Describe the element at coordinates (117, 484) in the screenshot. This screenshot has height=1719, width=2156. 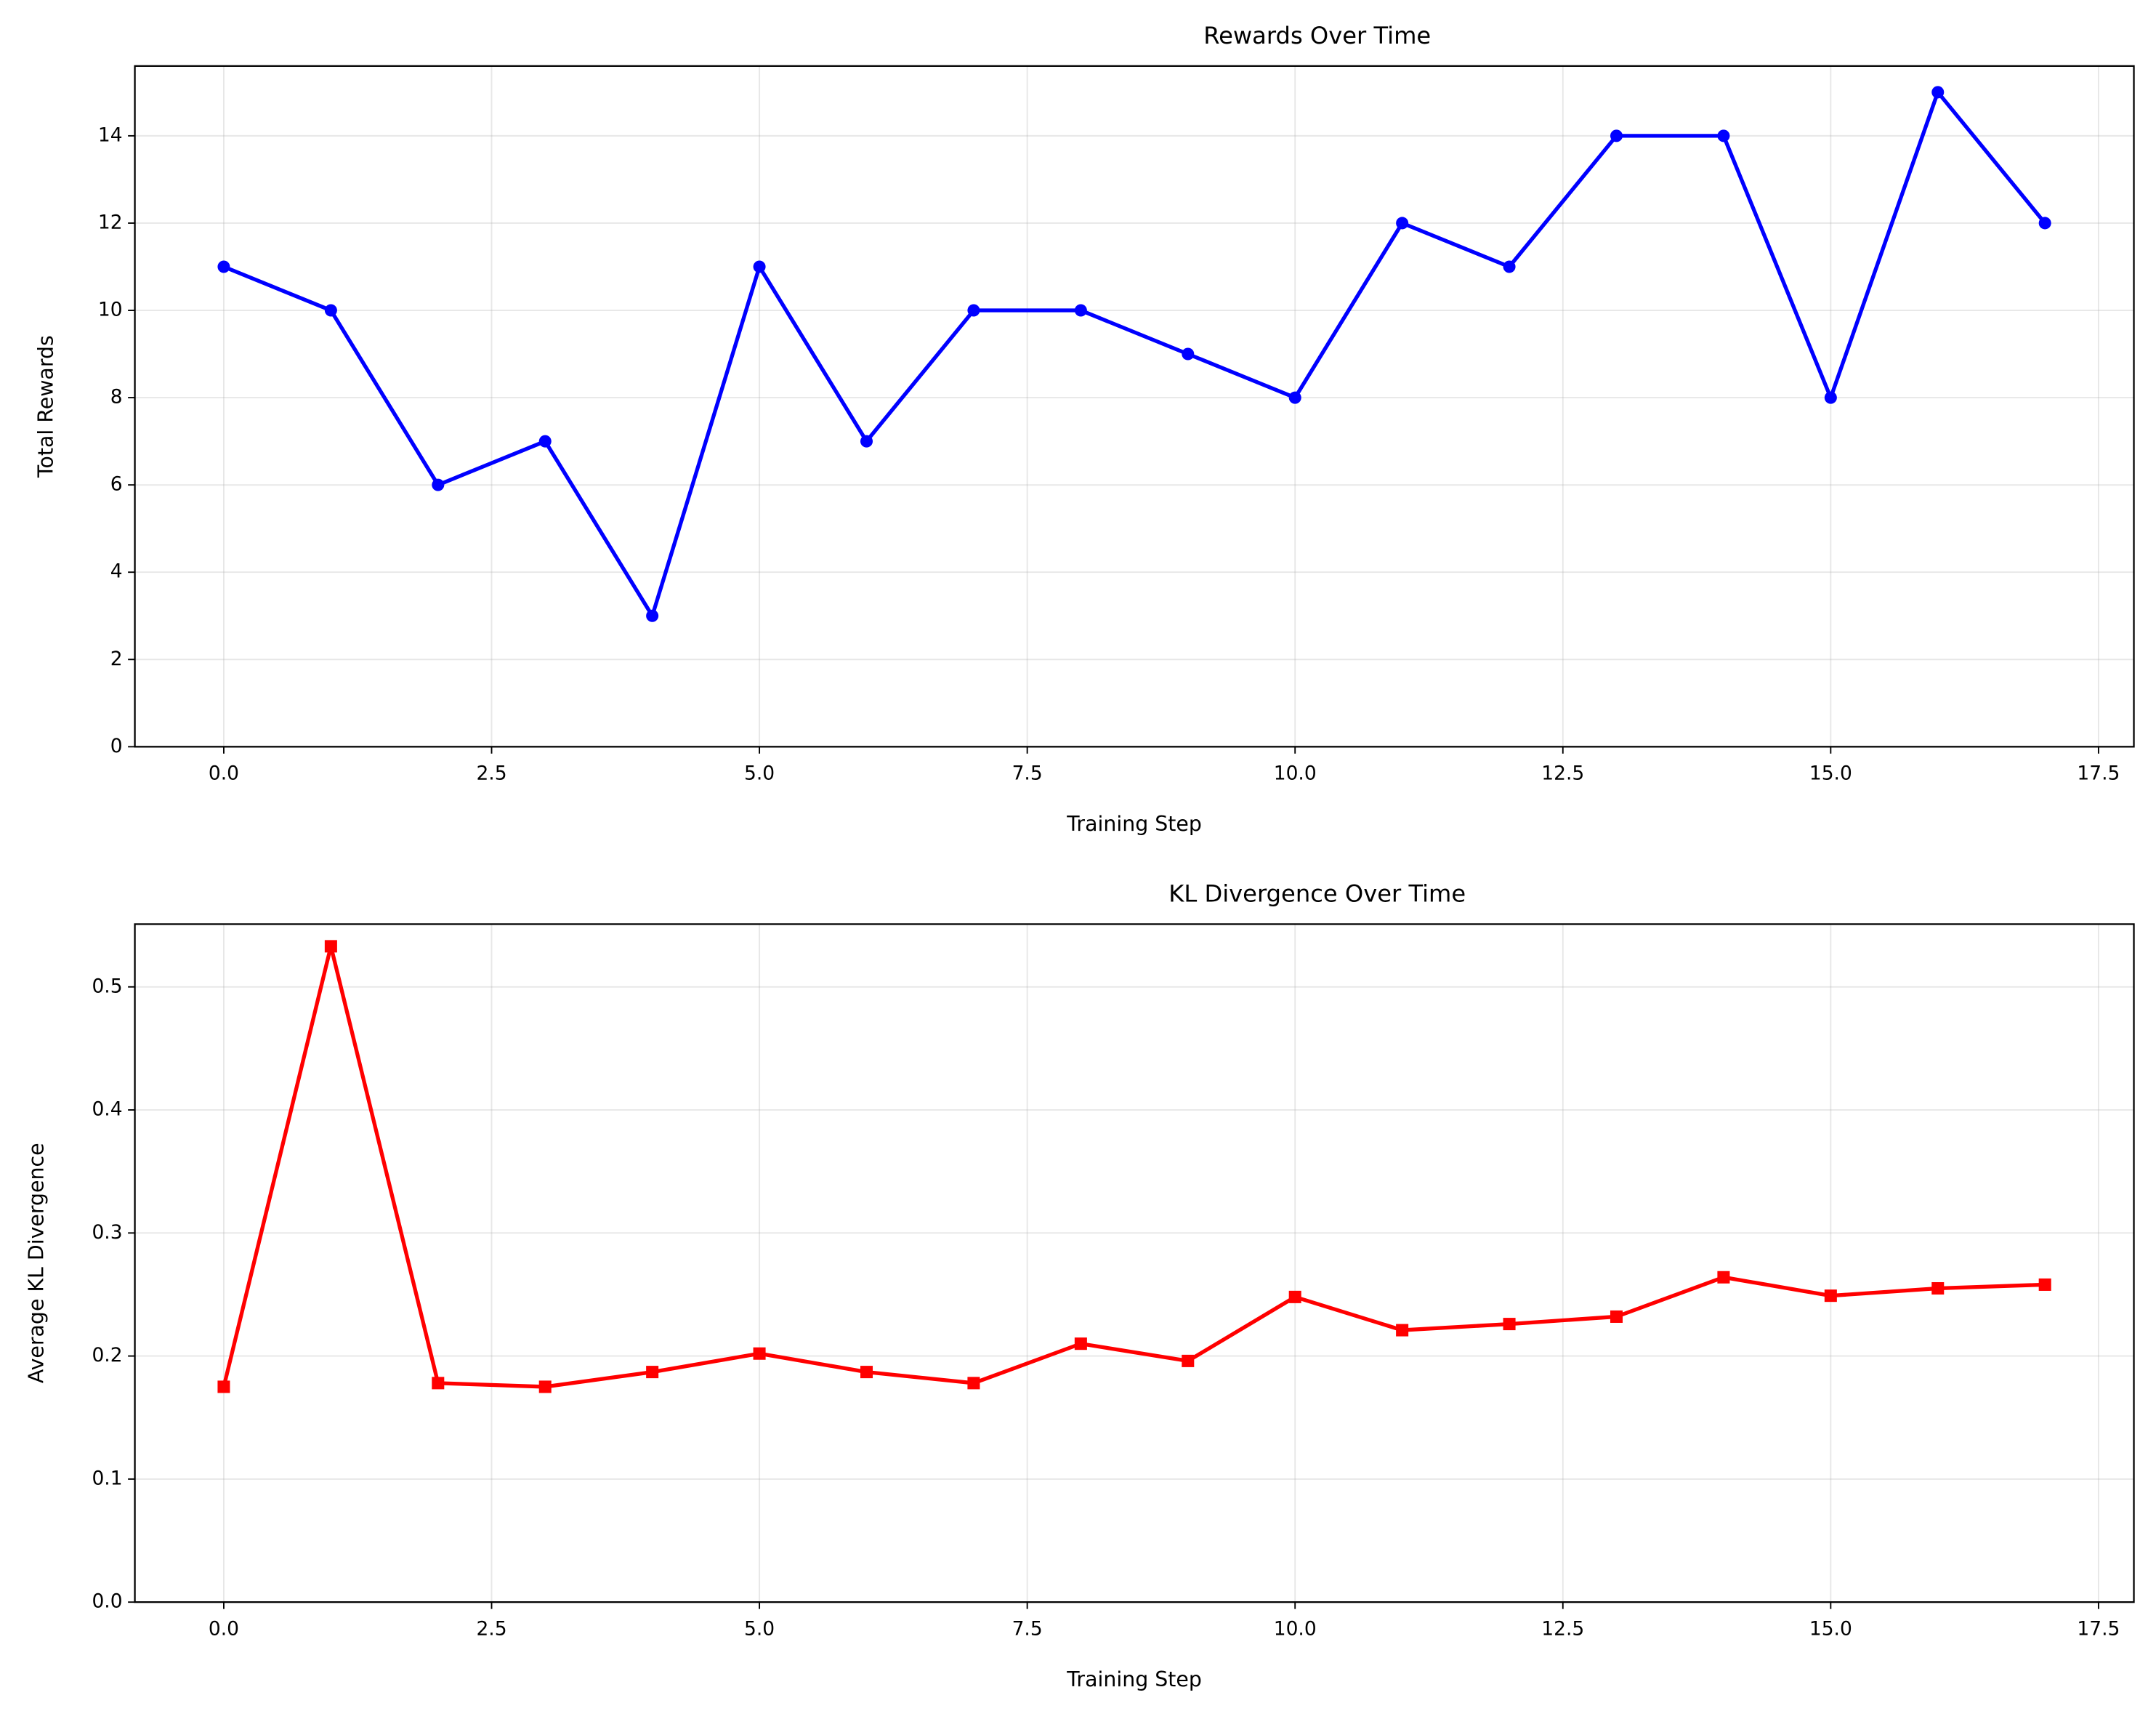
I see `y-tick-label: 6` at that location.